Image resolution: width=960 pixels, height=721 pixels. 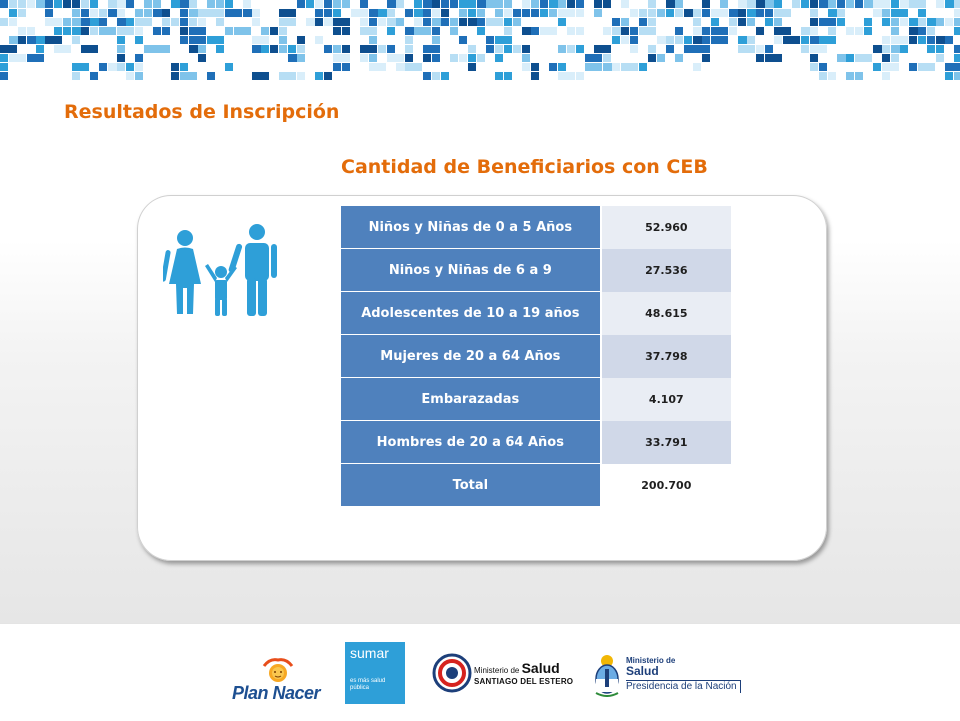 I want to click on table-row: Adolescentes de 10 a 19 años 48.615, so click(x=536, y=313).